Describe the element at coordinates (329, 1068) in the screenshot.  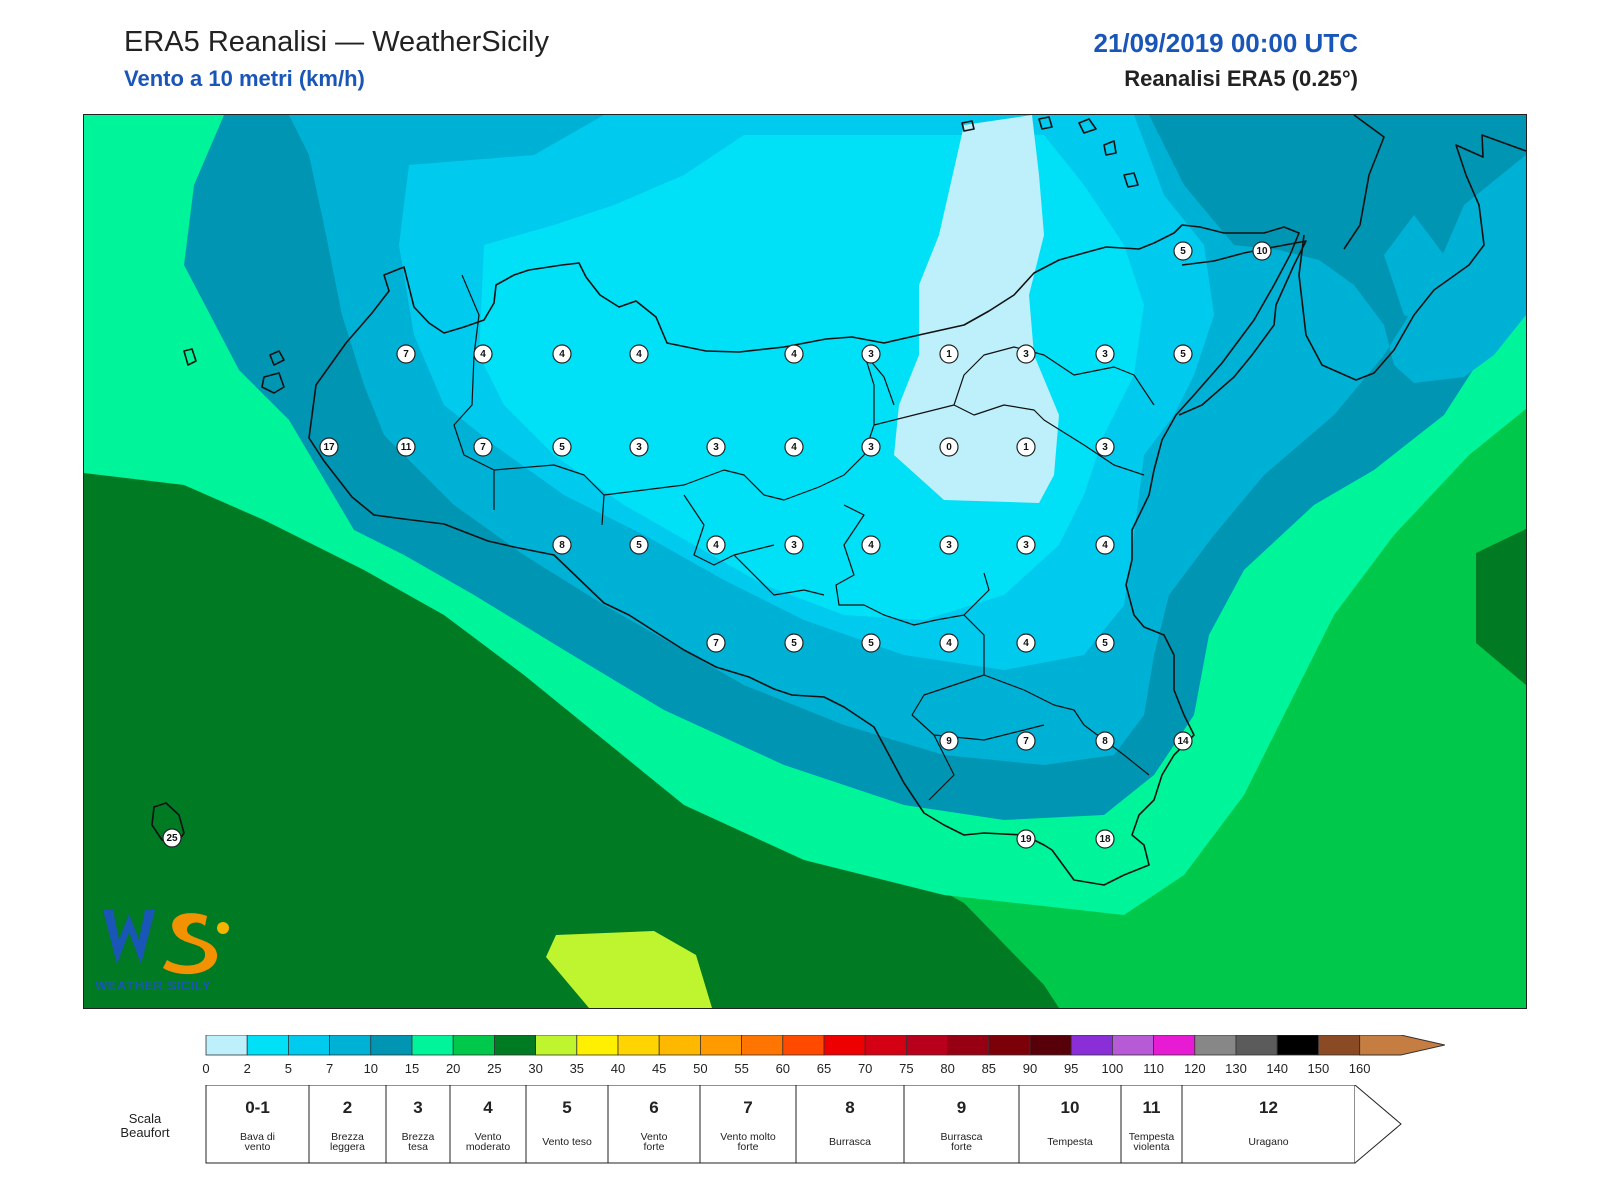
I see `colorbar-tick-label: 7` at that location.